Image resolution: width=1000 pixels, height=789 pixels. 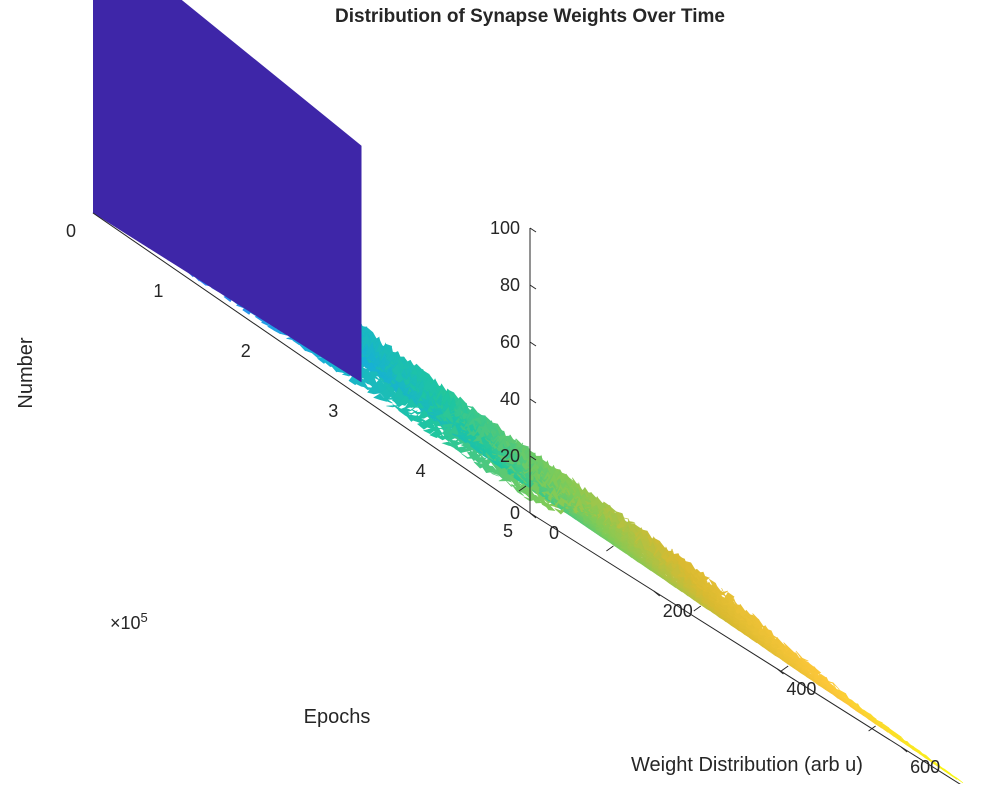 What do you see at coordinates (144, 617) in the screenshot?
I see `y-exponent-power: 5` at bounding box center [144, 617].